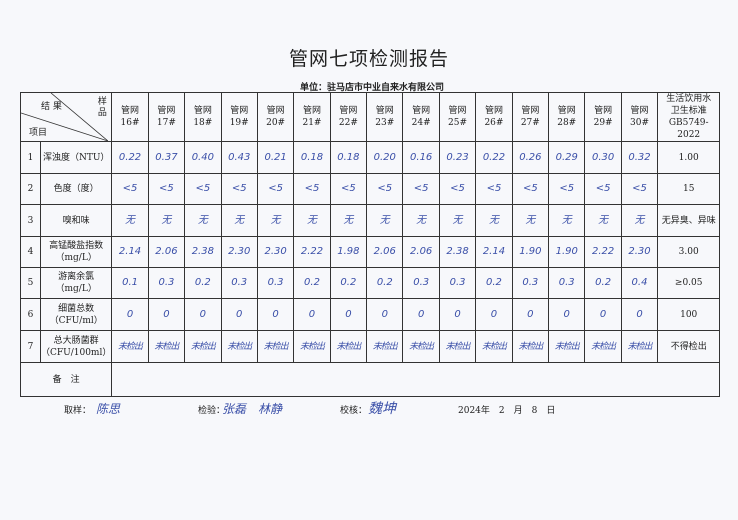 This screenshot has width=738, height=520. I want to click on row-number: 1, so click(30, 157).